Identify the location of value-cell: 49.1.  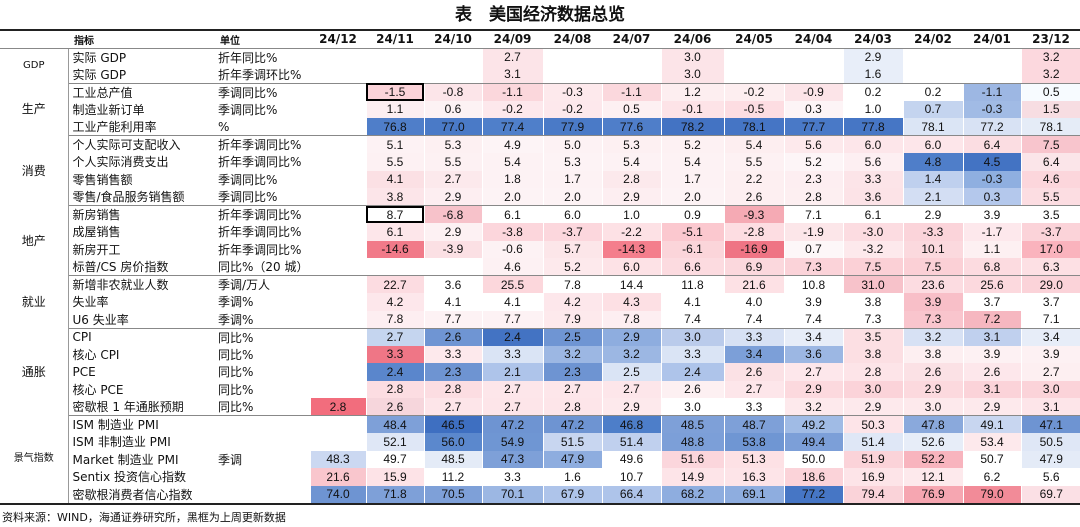
(991, 424).